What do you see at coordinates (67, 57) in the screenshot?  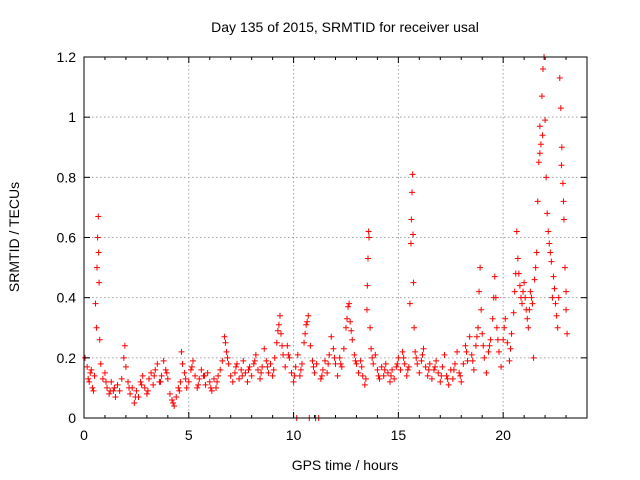 I see `y-tick-label: 1.2` at bounding box center [67, 57].